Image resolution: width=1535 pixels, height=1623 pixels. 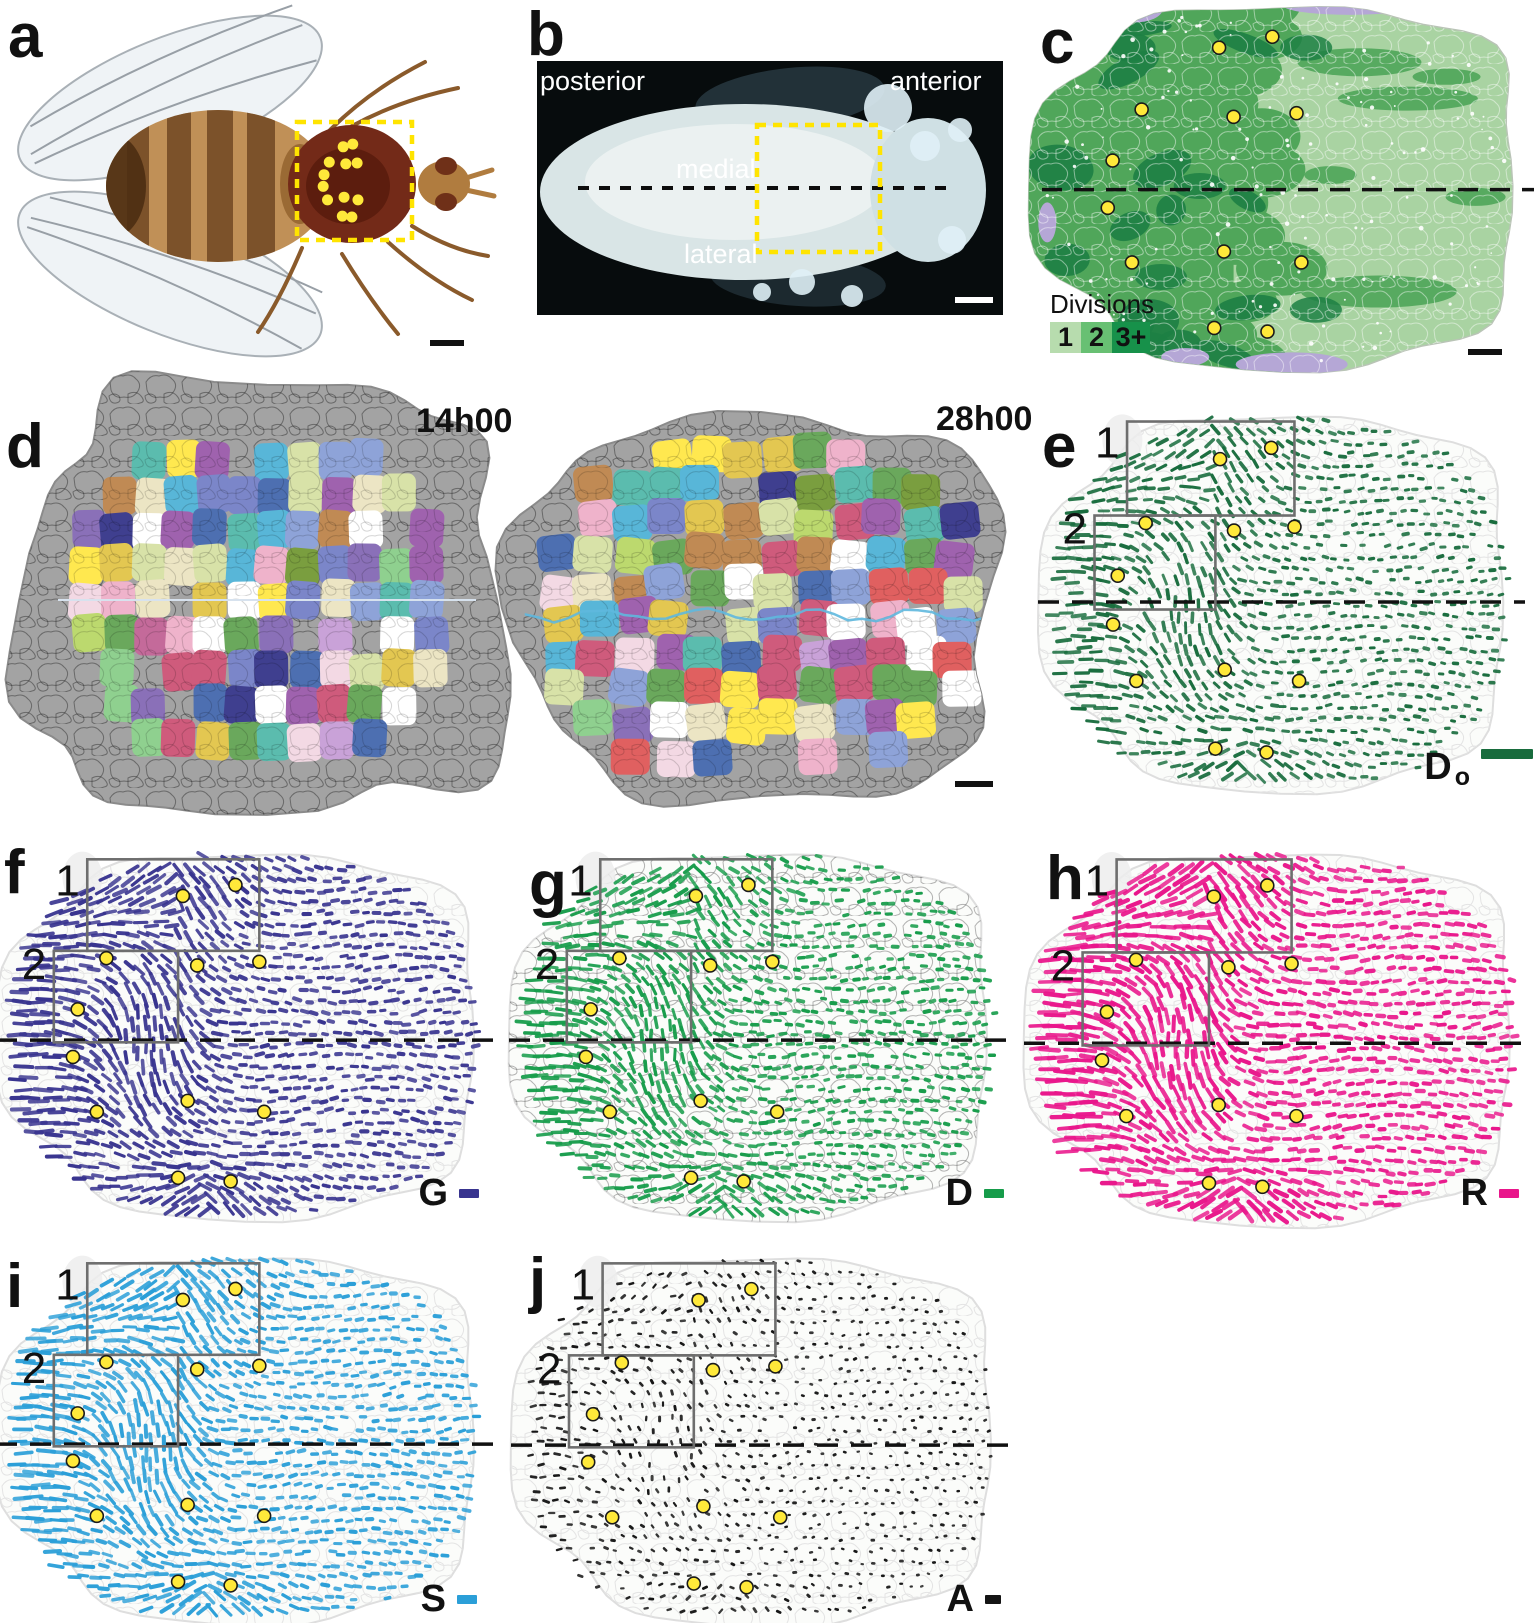 What do you see at coordinates (1065, 337) in the screenshot?
I see `legend-swatch-1: 1` at bounding box center [1065, 337].